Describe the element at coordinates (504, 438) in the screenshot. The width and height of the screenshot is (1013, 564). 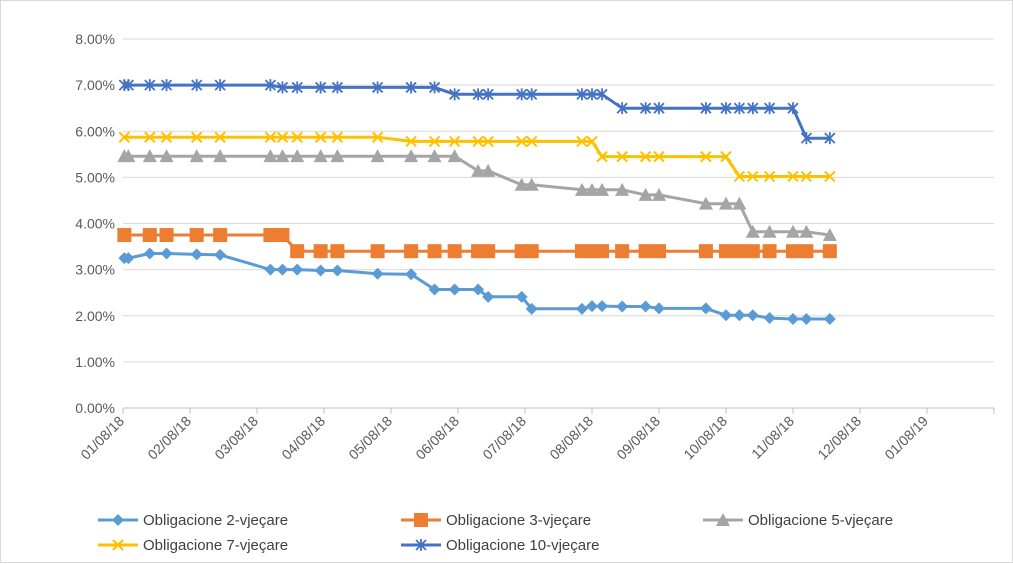
I see `x-tick-label: 07/08/18` at that location.